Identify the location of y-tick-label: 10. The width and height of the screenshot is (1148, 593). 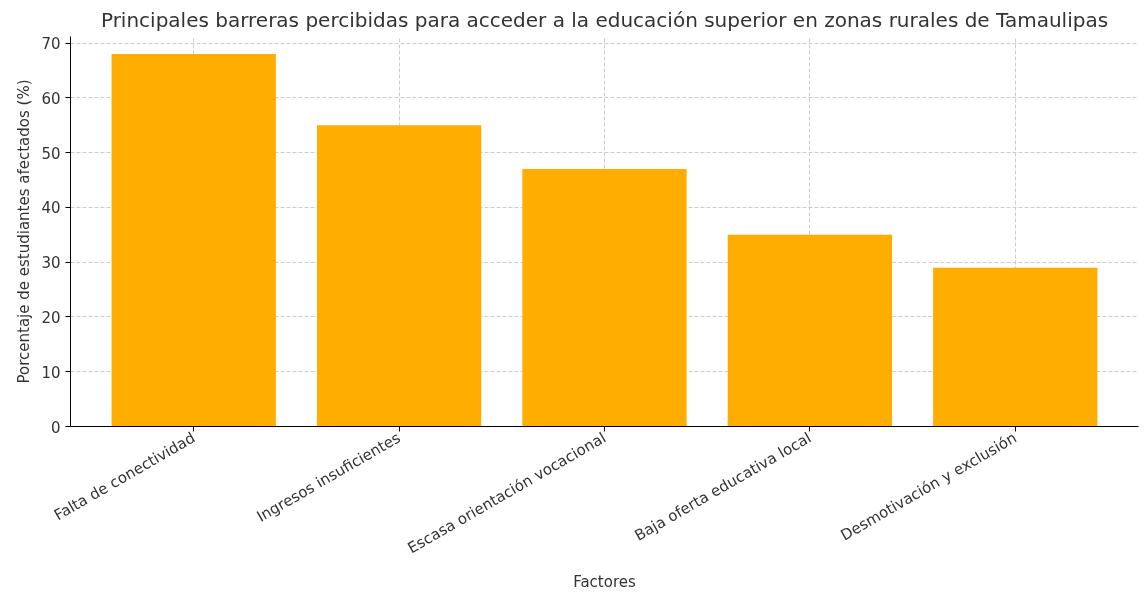
(51, 372).